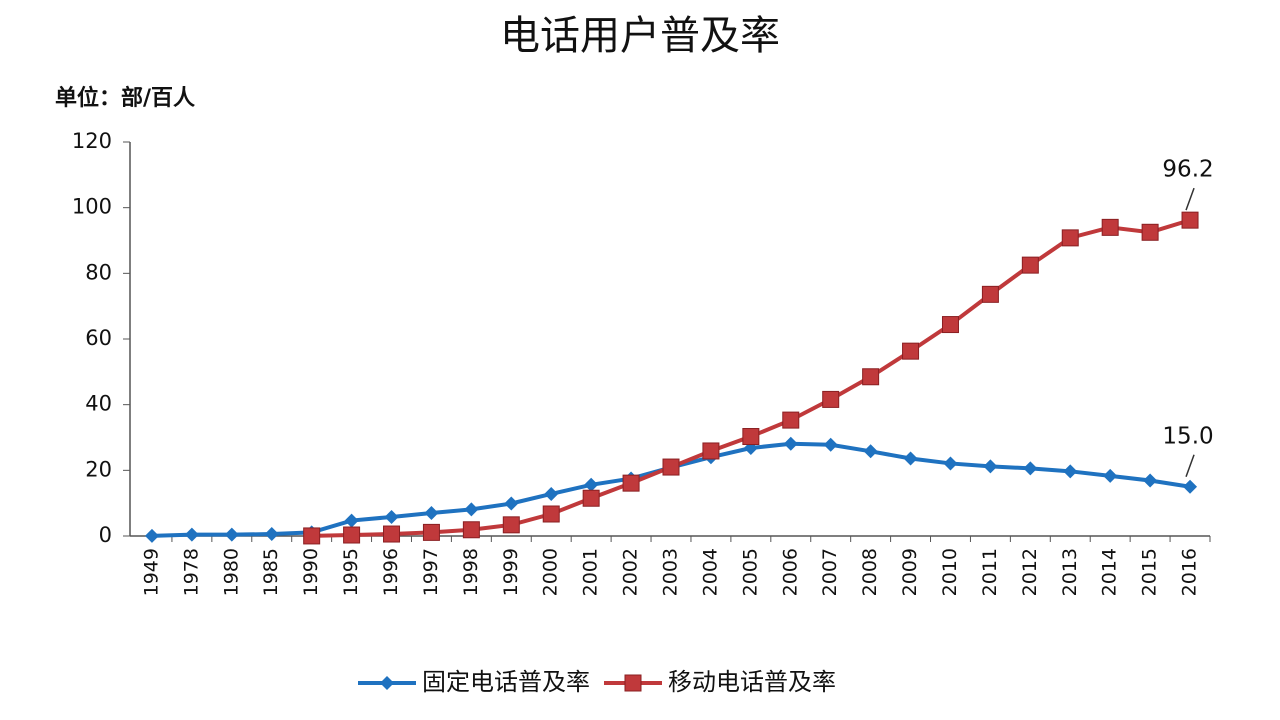 This screenshot has width=1280, height=720. I want to click on legend-item: 固定电话普及率, so click(474, 682).